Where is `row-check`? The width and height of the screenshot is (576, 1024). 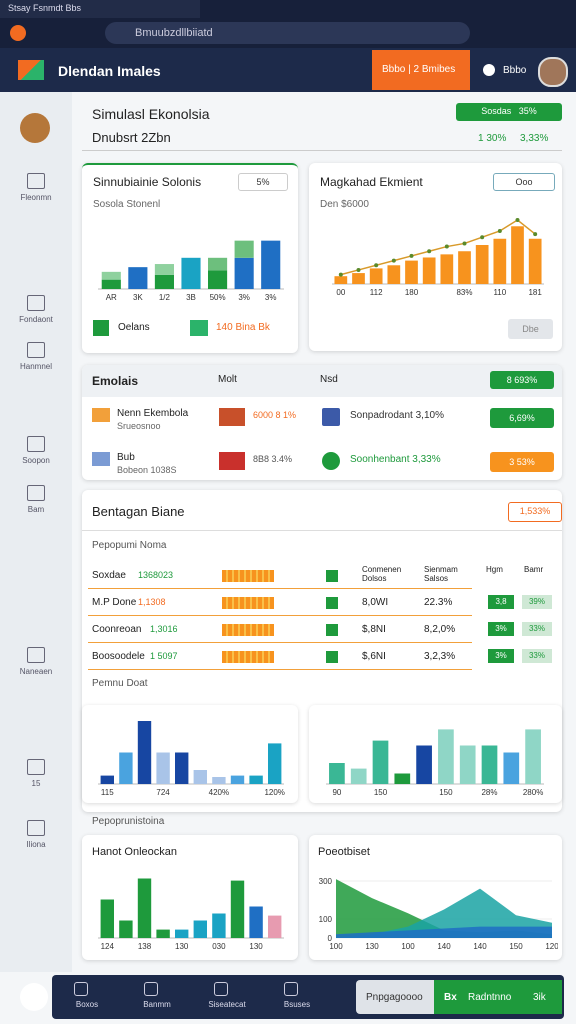 row-check is located at coordinates (292, 575).